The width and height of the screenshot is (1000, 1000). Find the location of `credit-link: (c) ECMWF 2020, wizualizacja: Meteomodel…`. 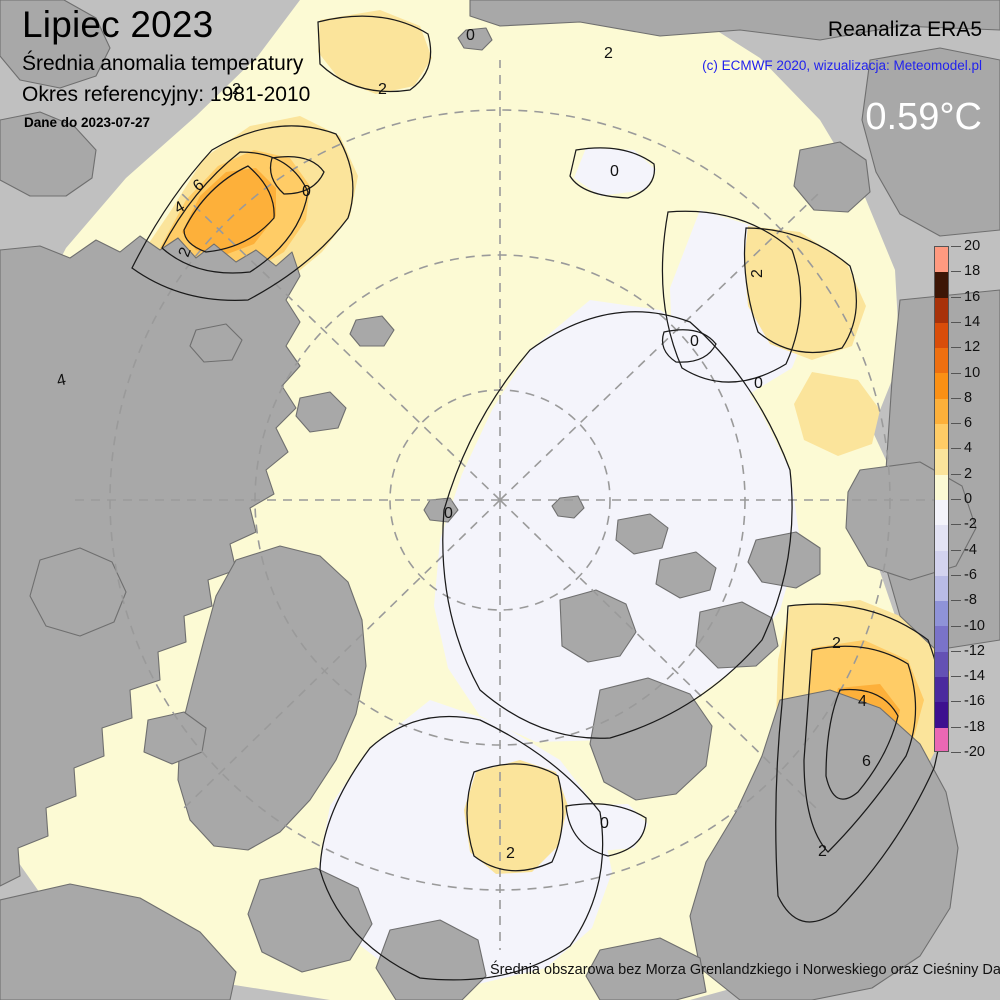

credit-link: (c) ECMWF 2020, wizualizacja: Meteomodel… is located at coordinates (842, 65).